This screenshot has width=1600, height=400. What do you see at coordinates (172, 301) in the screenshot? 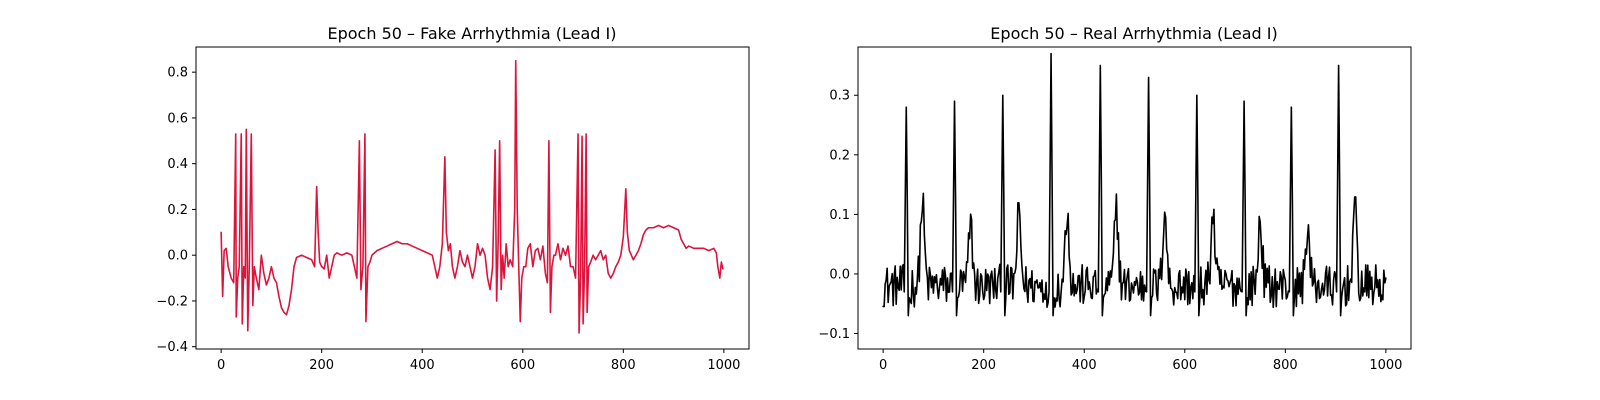
I see `y-tick-label: −0.2` at bounding box center [172, 301].